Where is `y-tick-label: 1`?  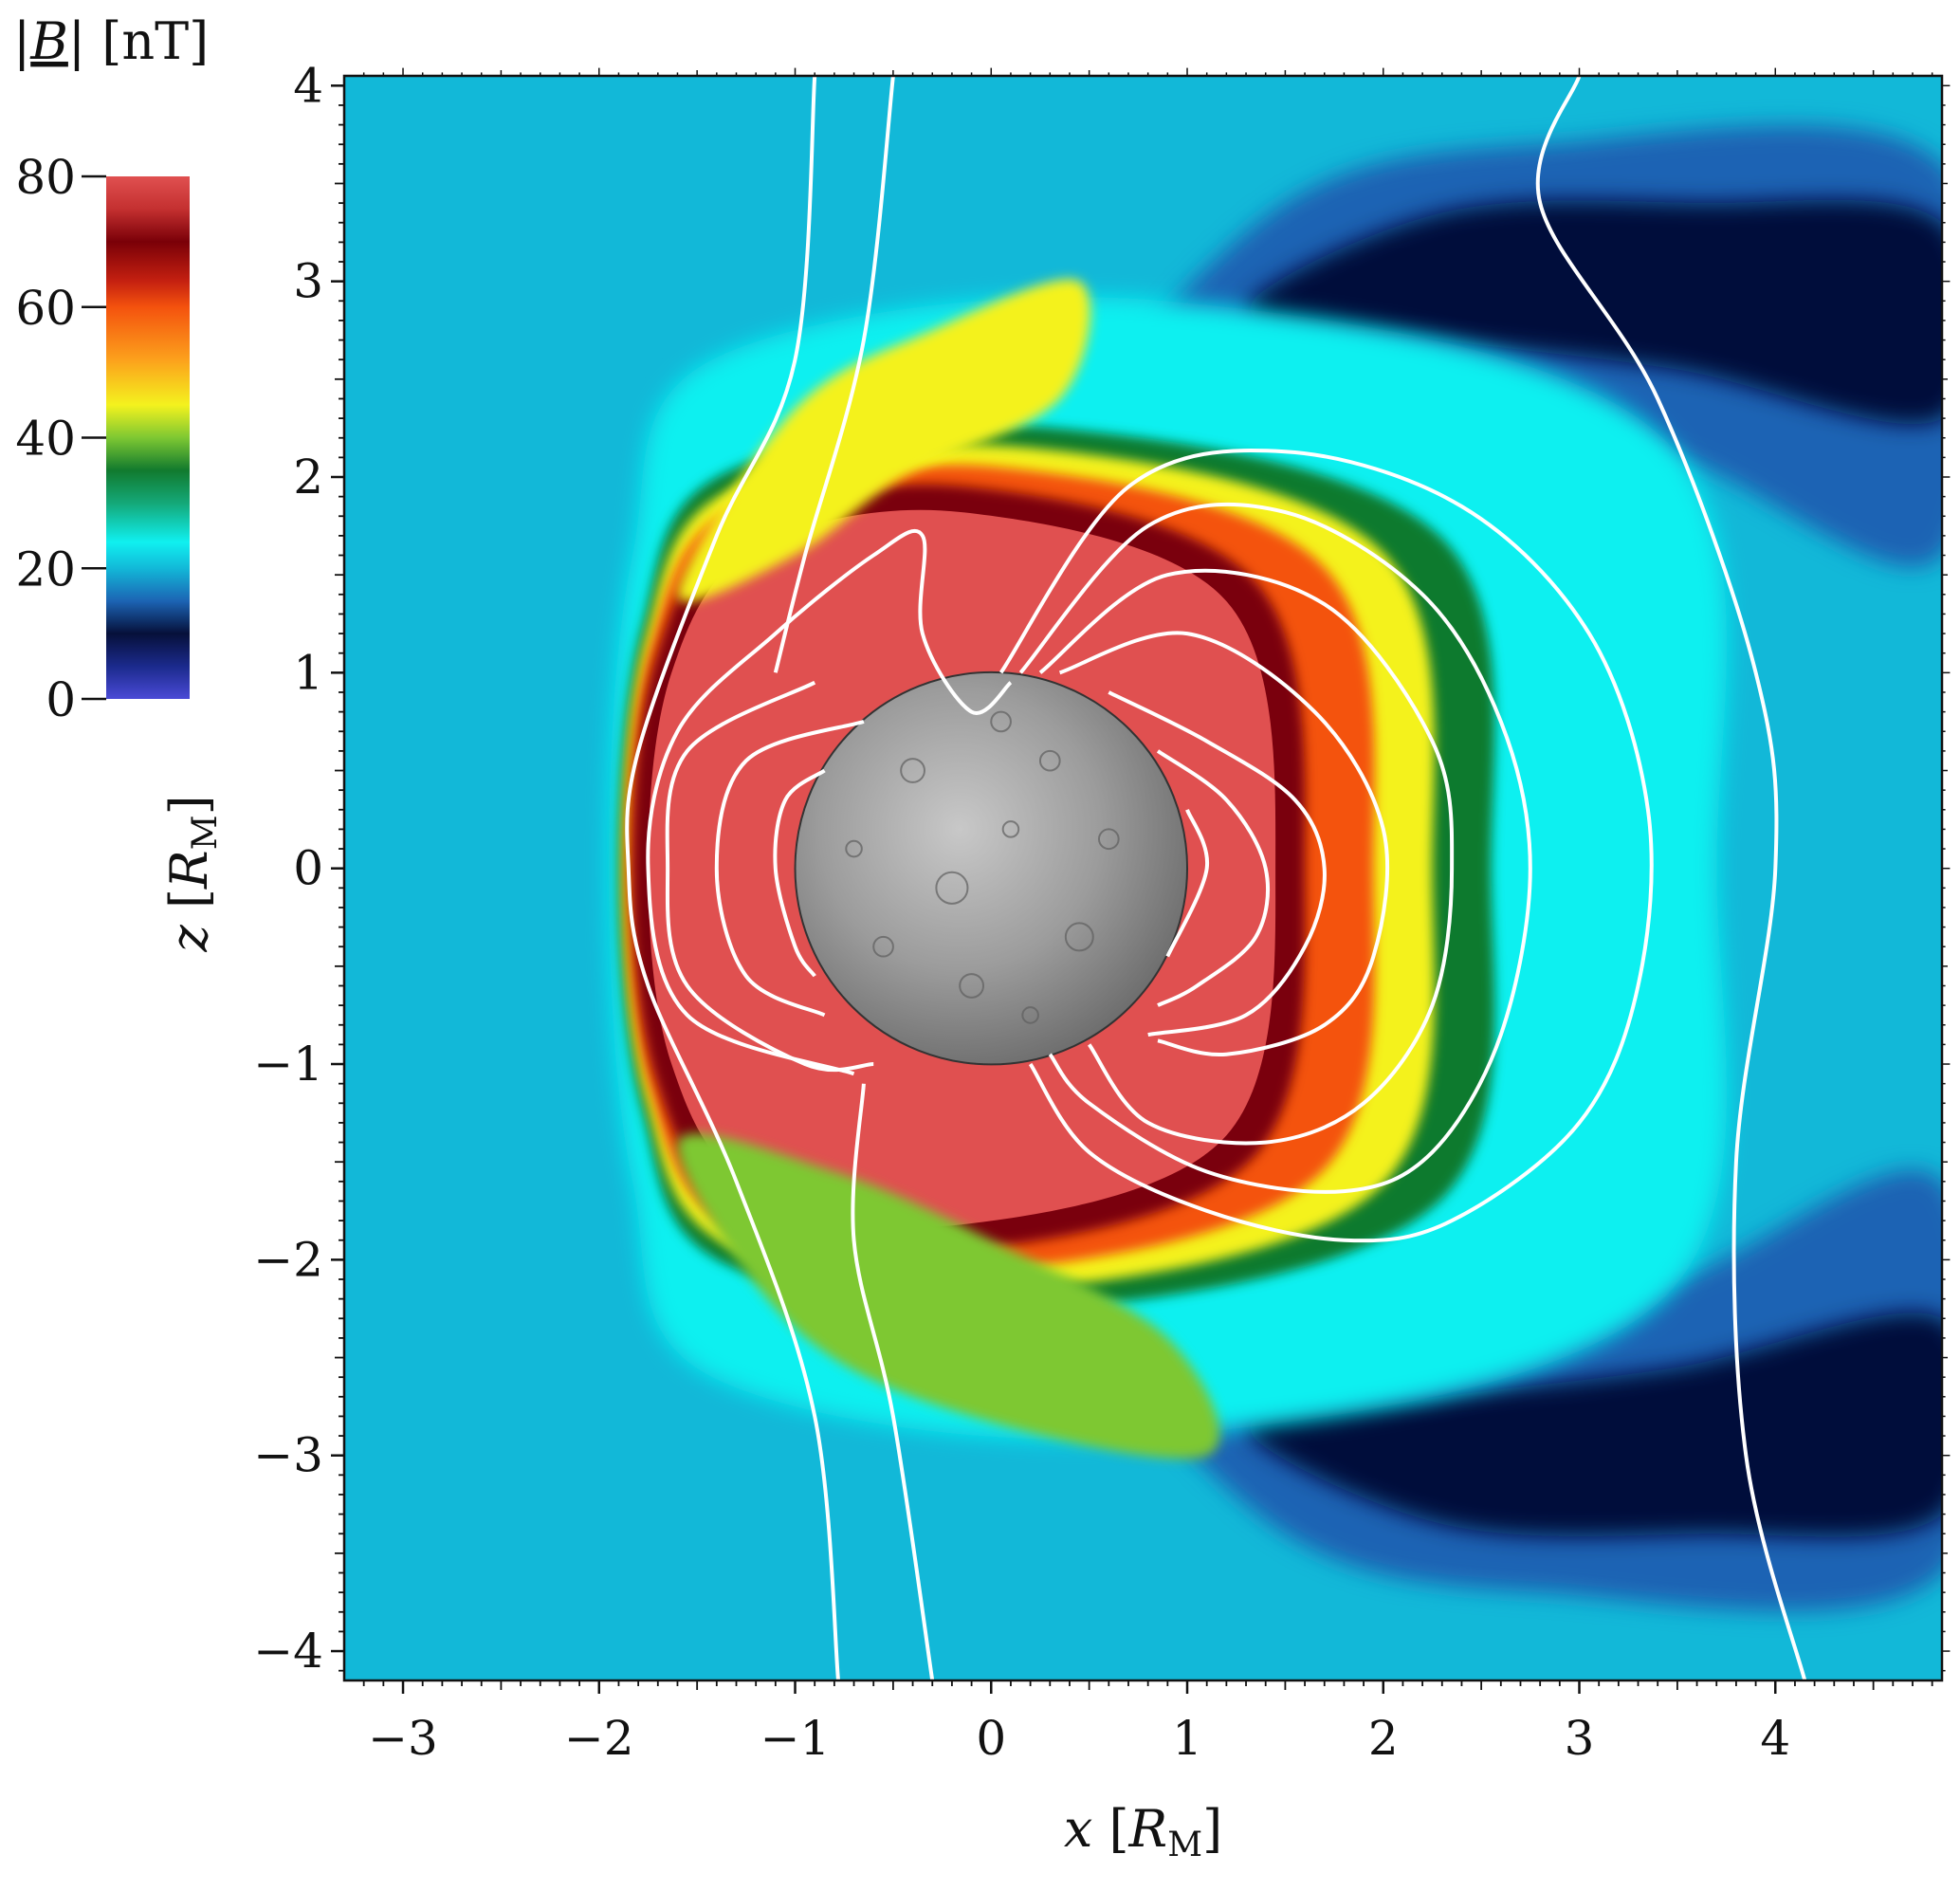
y-tick-label: 1 is located at coordinates (308, 673).